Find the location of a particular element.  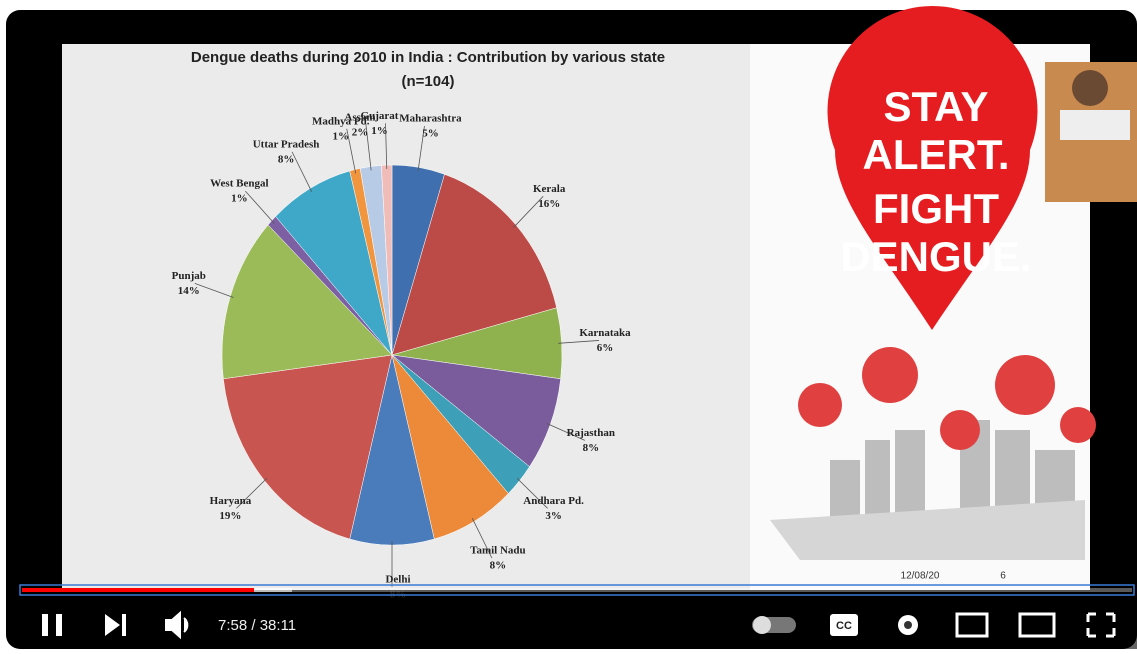

settings-hole is located at coordinates (908, 625).